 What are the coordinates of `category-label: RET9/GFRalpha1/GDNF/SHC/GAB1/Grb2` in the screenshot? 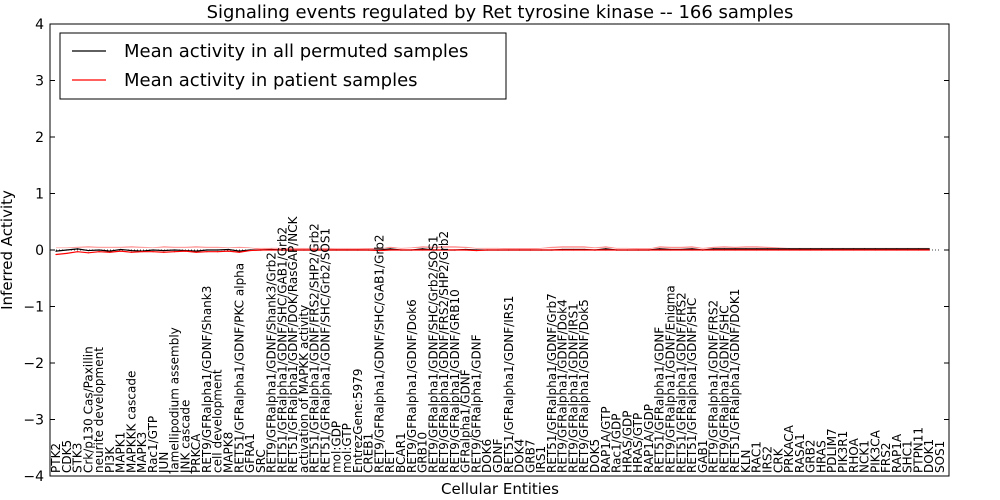 It's located at (379, 353).